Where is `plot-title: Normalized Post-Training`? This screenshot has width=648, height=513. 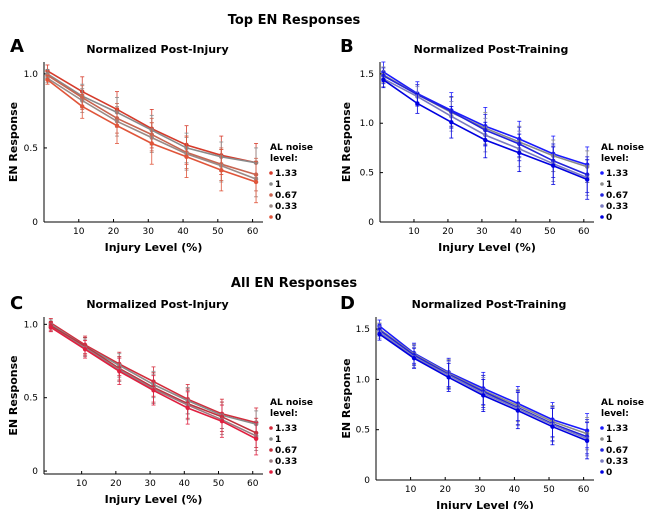 plot-title: Normalized Post-Training is located at coordinates (491, 49).